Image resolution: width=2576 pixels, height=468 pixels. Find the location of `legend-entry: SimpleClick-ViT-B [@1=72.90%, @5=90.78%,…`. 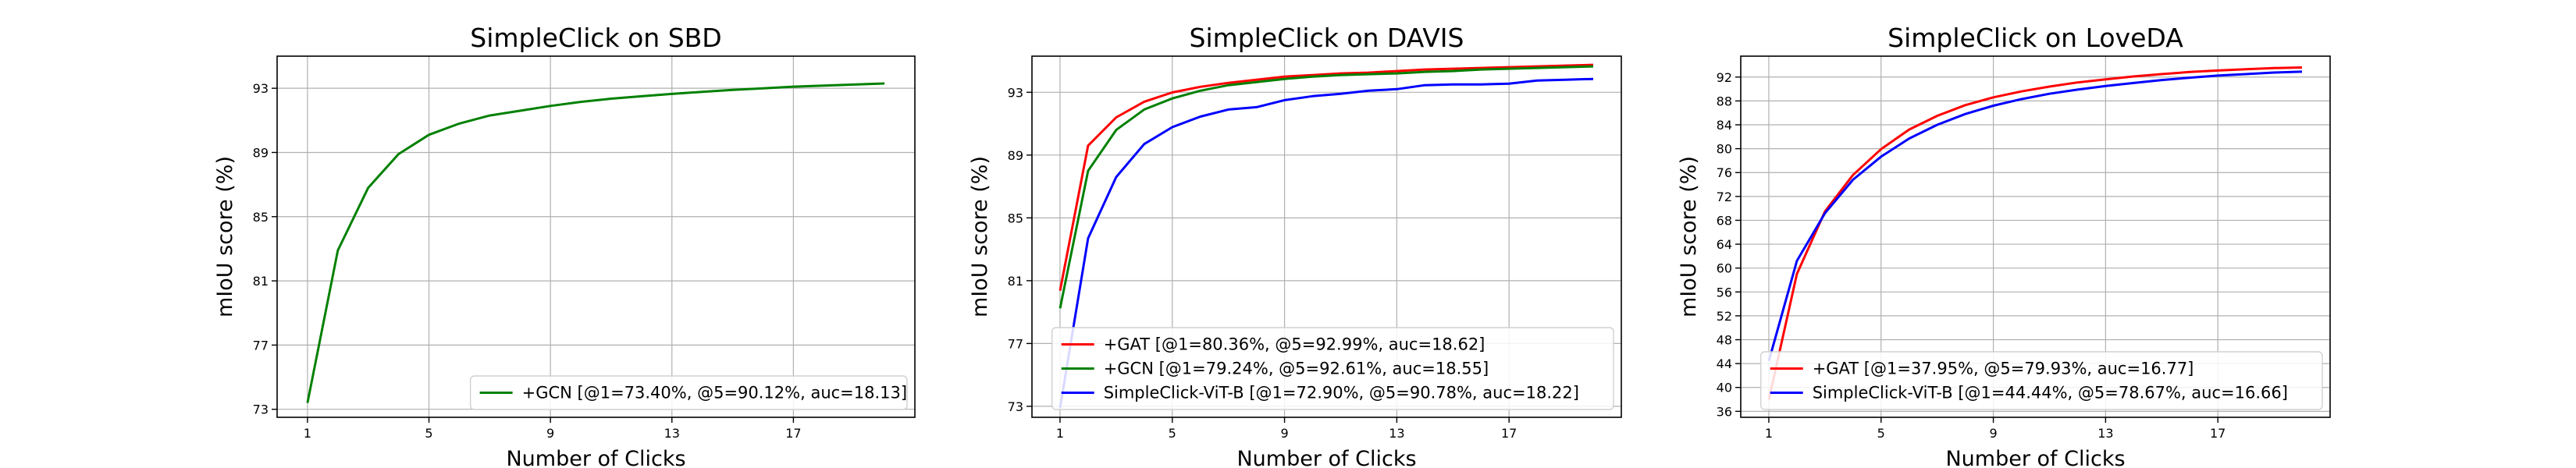

legend-entry: SimpleClick-ViT-B [@1=72.90%, @5=90.78%,… is located at coordinates (1341, 393).